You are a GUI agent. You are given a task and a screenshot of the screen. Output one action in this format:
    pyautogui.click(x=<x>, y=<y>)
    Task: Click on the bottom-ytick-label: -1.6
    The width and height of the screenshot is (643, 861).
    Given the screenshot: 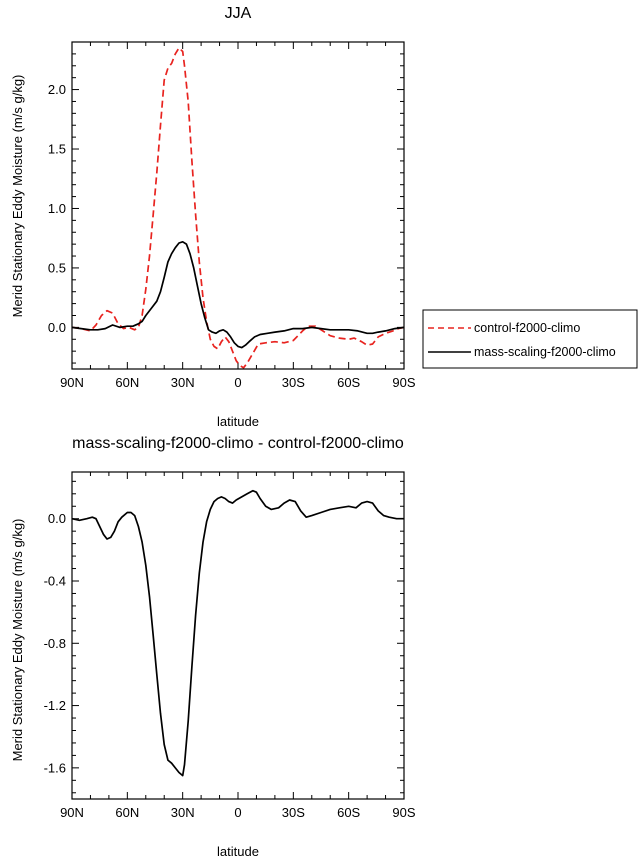 What is the action you would take?
    pyautogui.click(x=55, y=767)
    